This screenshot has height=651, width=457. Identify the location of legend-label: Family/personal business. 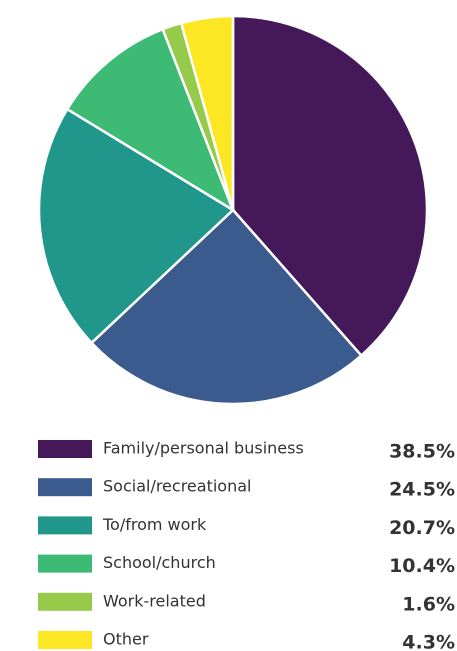
(203, 448).